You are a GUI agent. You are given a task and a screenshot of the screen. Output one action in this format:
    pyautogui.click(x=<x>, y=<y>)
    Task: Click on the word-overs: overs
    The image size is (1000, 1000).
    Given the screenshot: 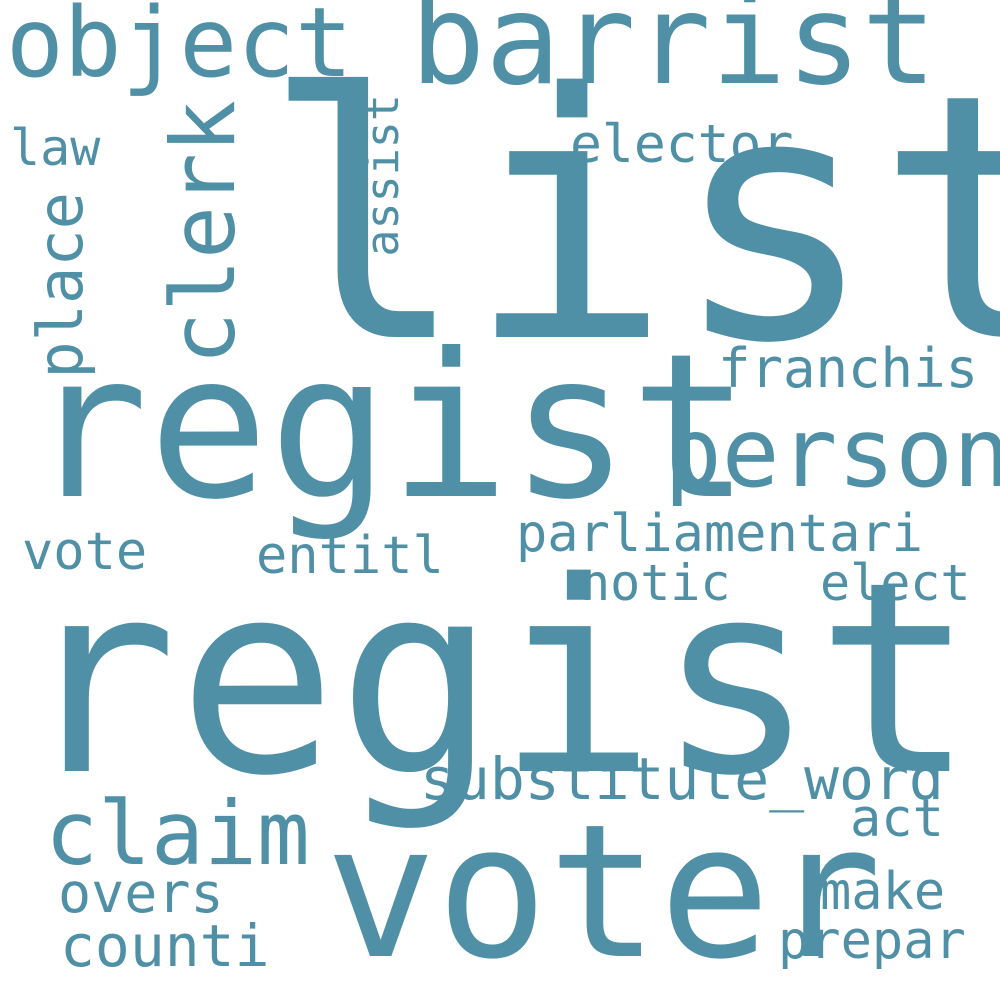 What is the action you would take?
    pyautogui.click(x=141, y=893)
    